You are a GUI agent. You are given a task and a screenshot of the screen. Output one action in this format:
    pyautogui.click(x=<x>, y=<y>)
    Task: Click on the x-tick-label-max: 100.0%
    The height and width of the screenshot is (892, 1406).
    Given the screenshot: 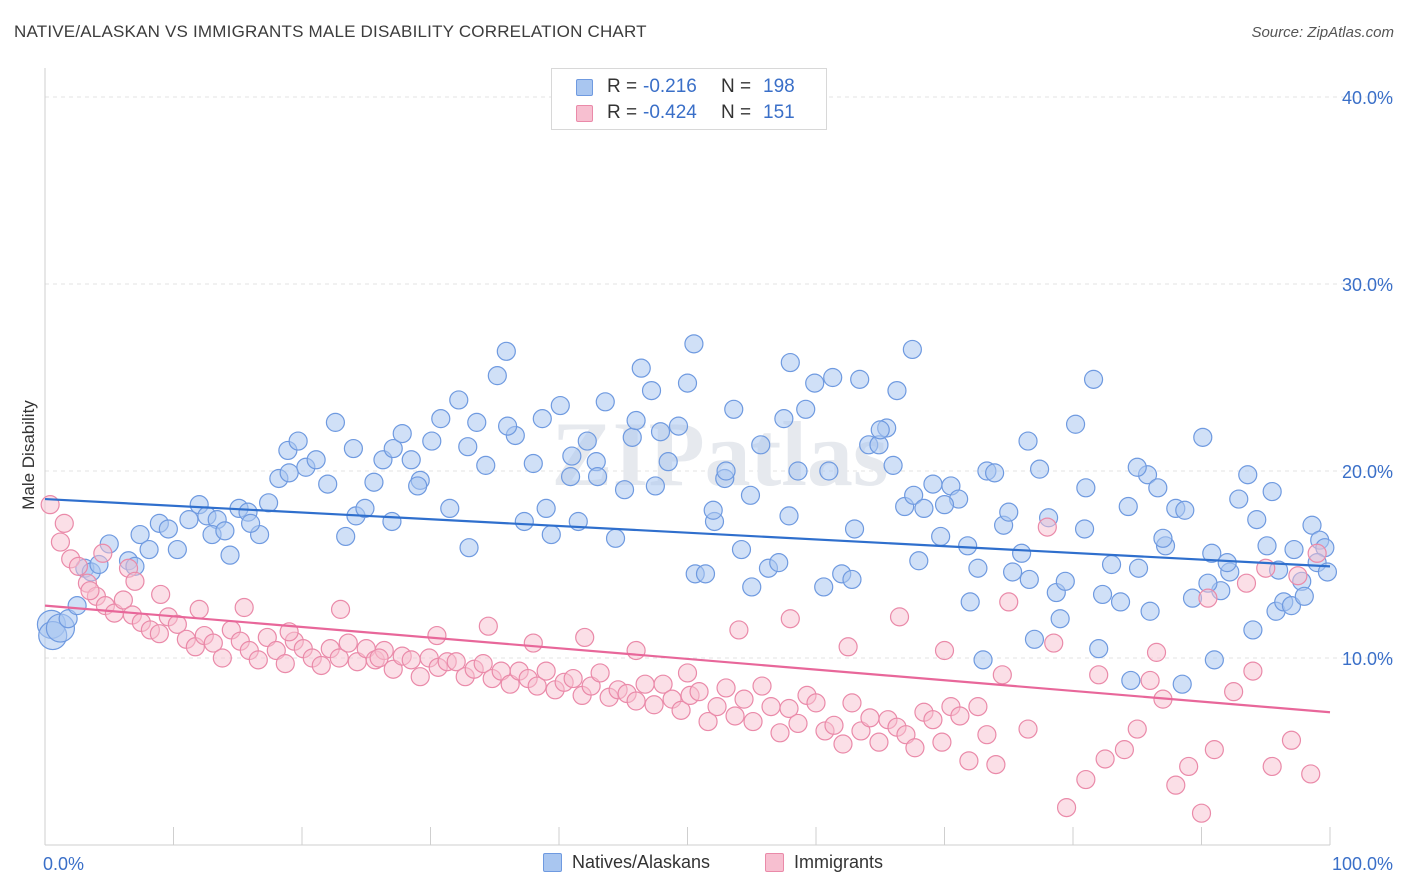 What is the action you would take?
    pyautogui.click(x=1362, y=864)
    